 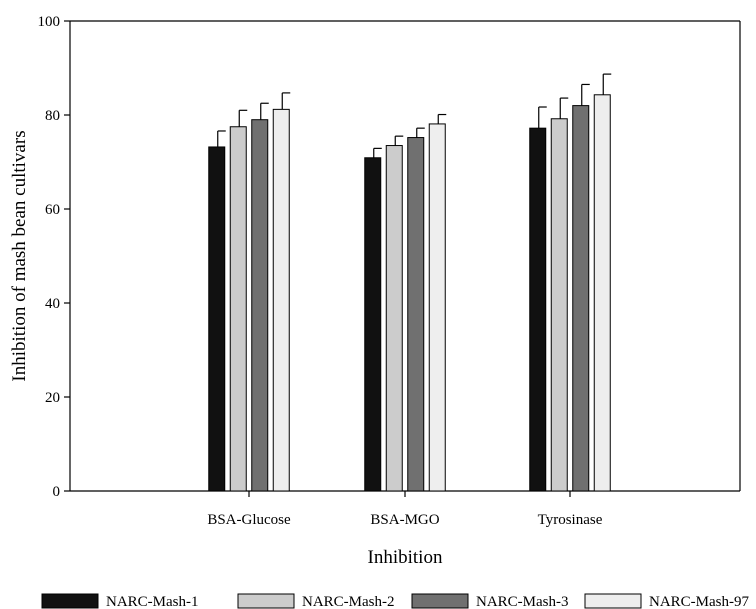 I want to click on x-tick-label: BSA-Glucose, so click(x=249, y=520).